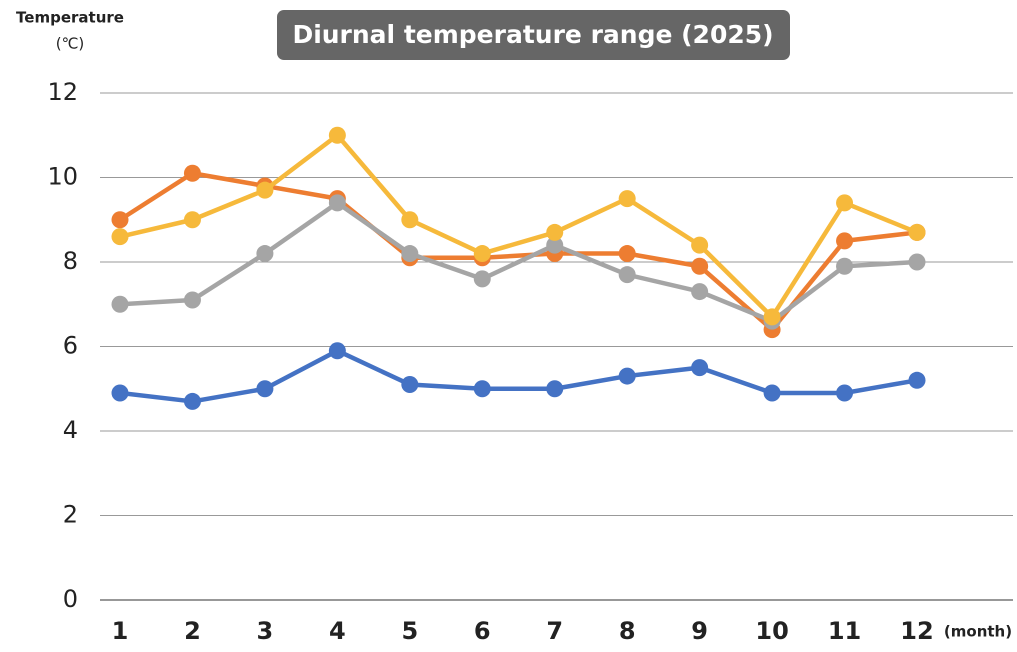 Image resolution: width=1017 pixels, height=652 pixels. Describe the element at coordinates (70, 346) in the screenshot. I see `y-tick-label: 6` at that location.